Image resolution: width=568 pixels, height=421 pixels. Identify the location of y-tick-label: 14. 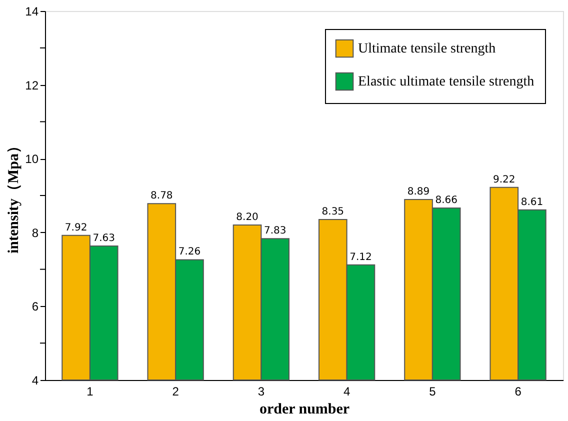
(32, 11).